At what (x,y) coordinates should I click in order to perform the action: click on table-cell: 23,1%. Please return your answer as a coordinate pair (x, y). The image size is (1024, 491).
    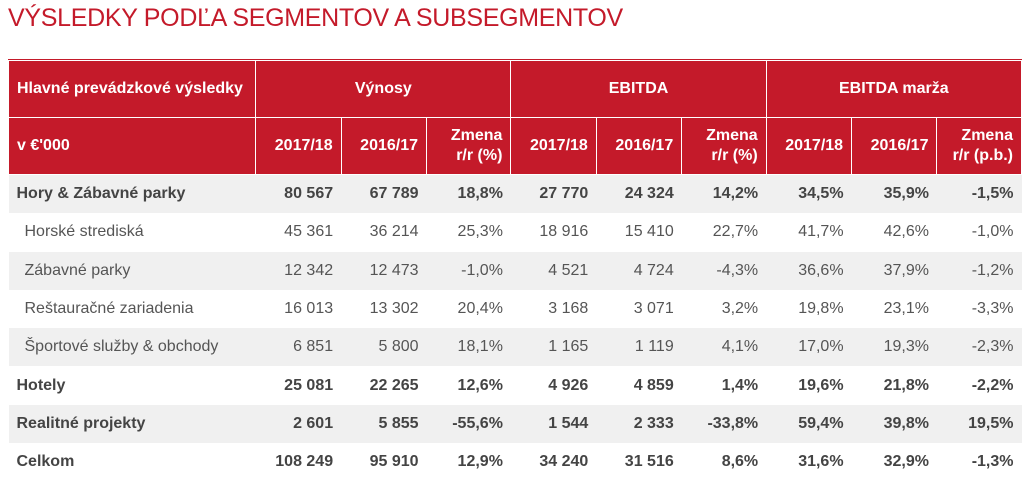
    Looking at the image, I should click on (894, 309).